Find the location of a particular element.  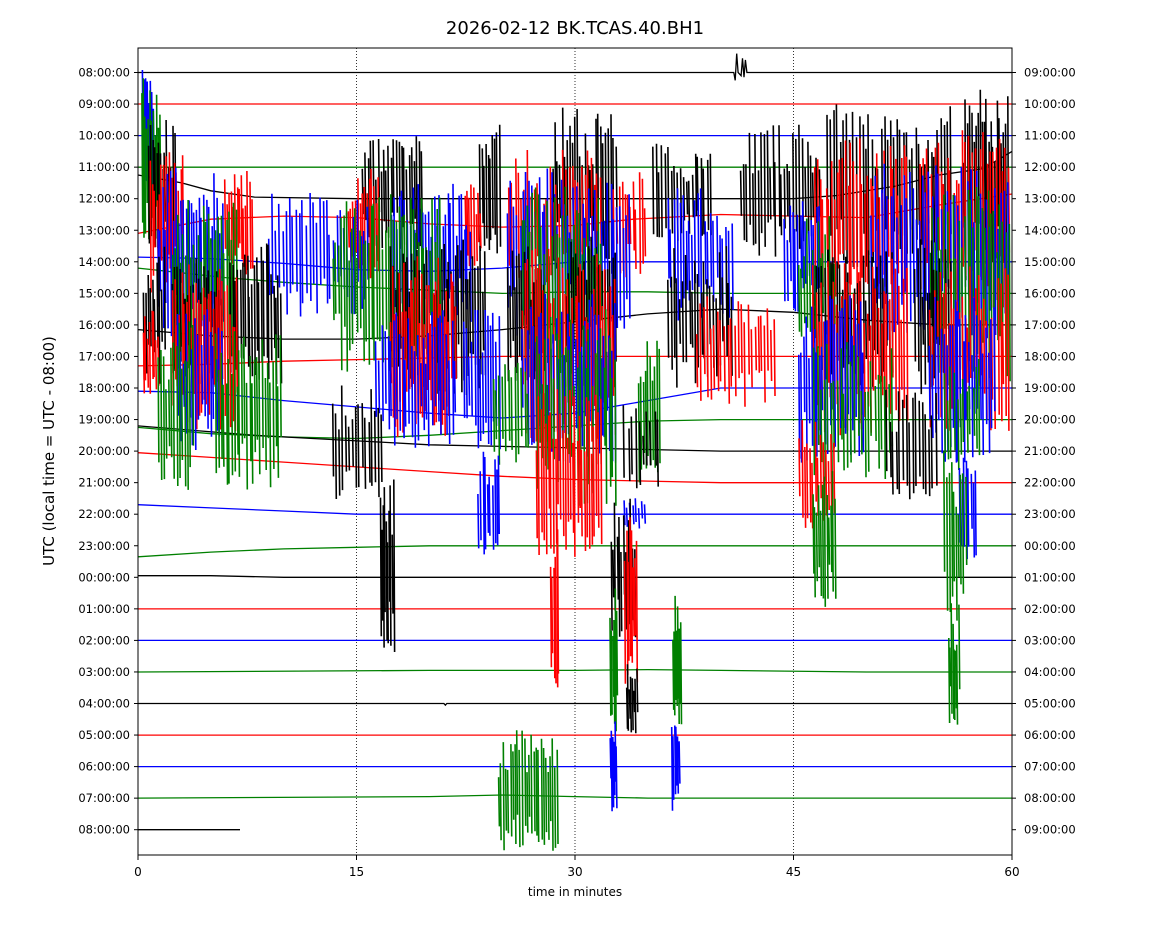

chart-title: 2026-02-12 BK.TCAS.40.BH1 is located at coordinates (575, 28).